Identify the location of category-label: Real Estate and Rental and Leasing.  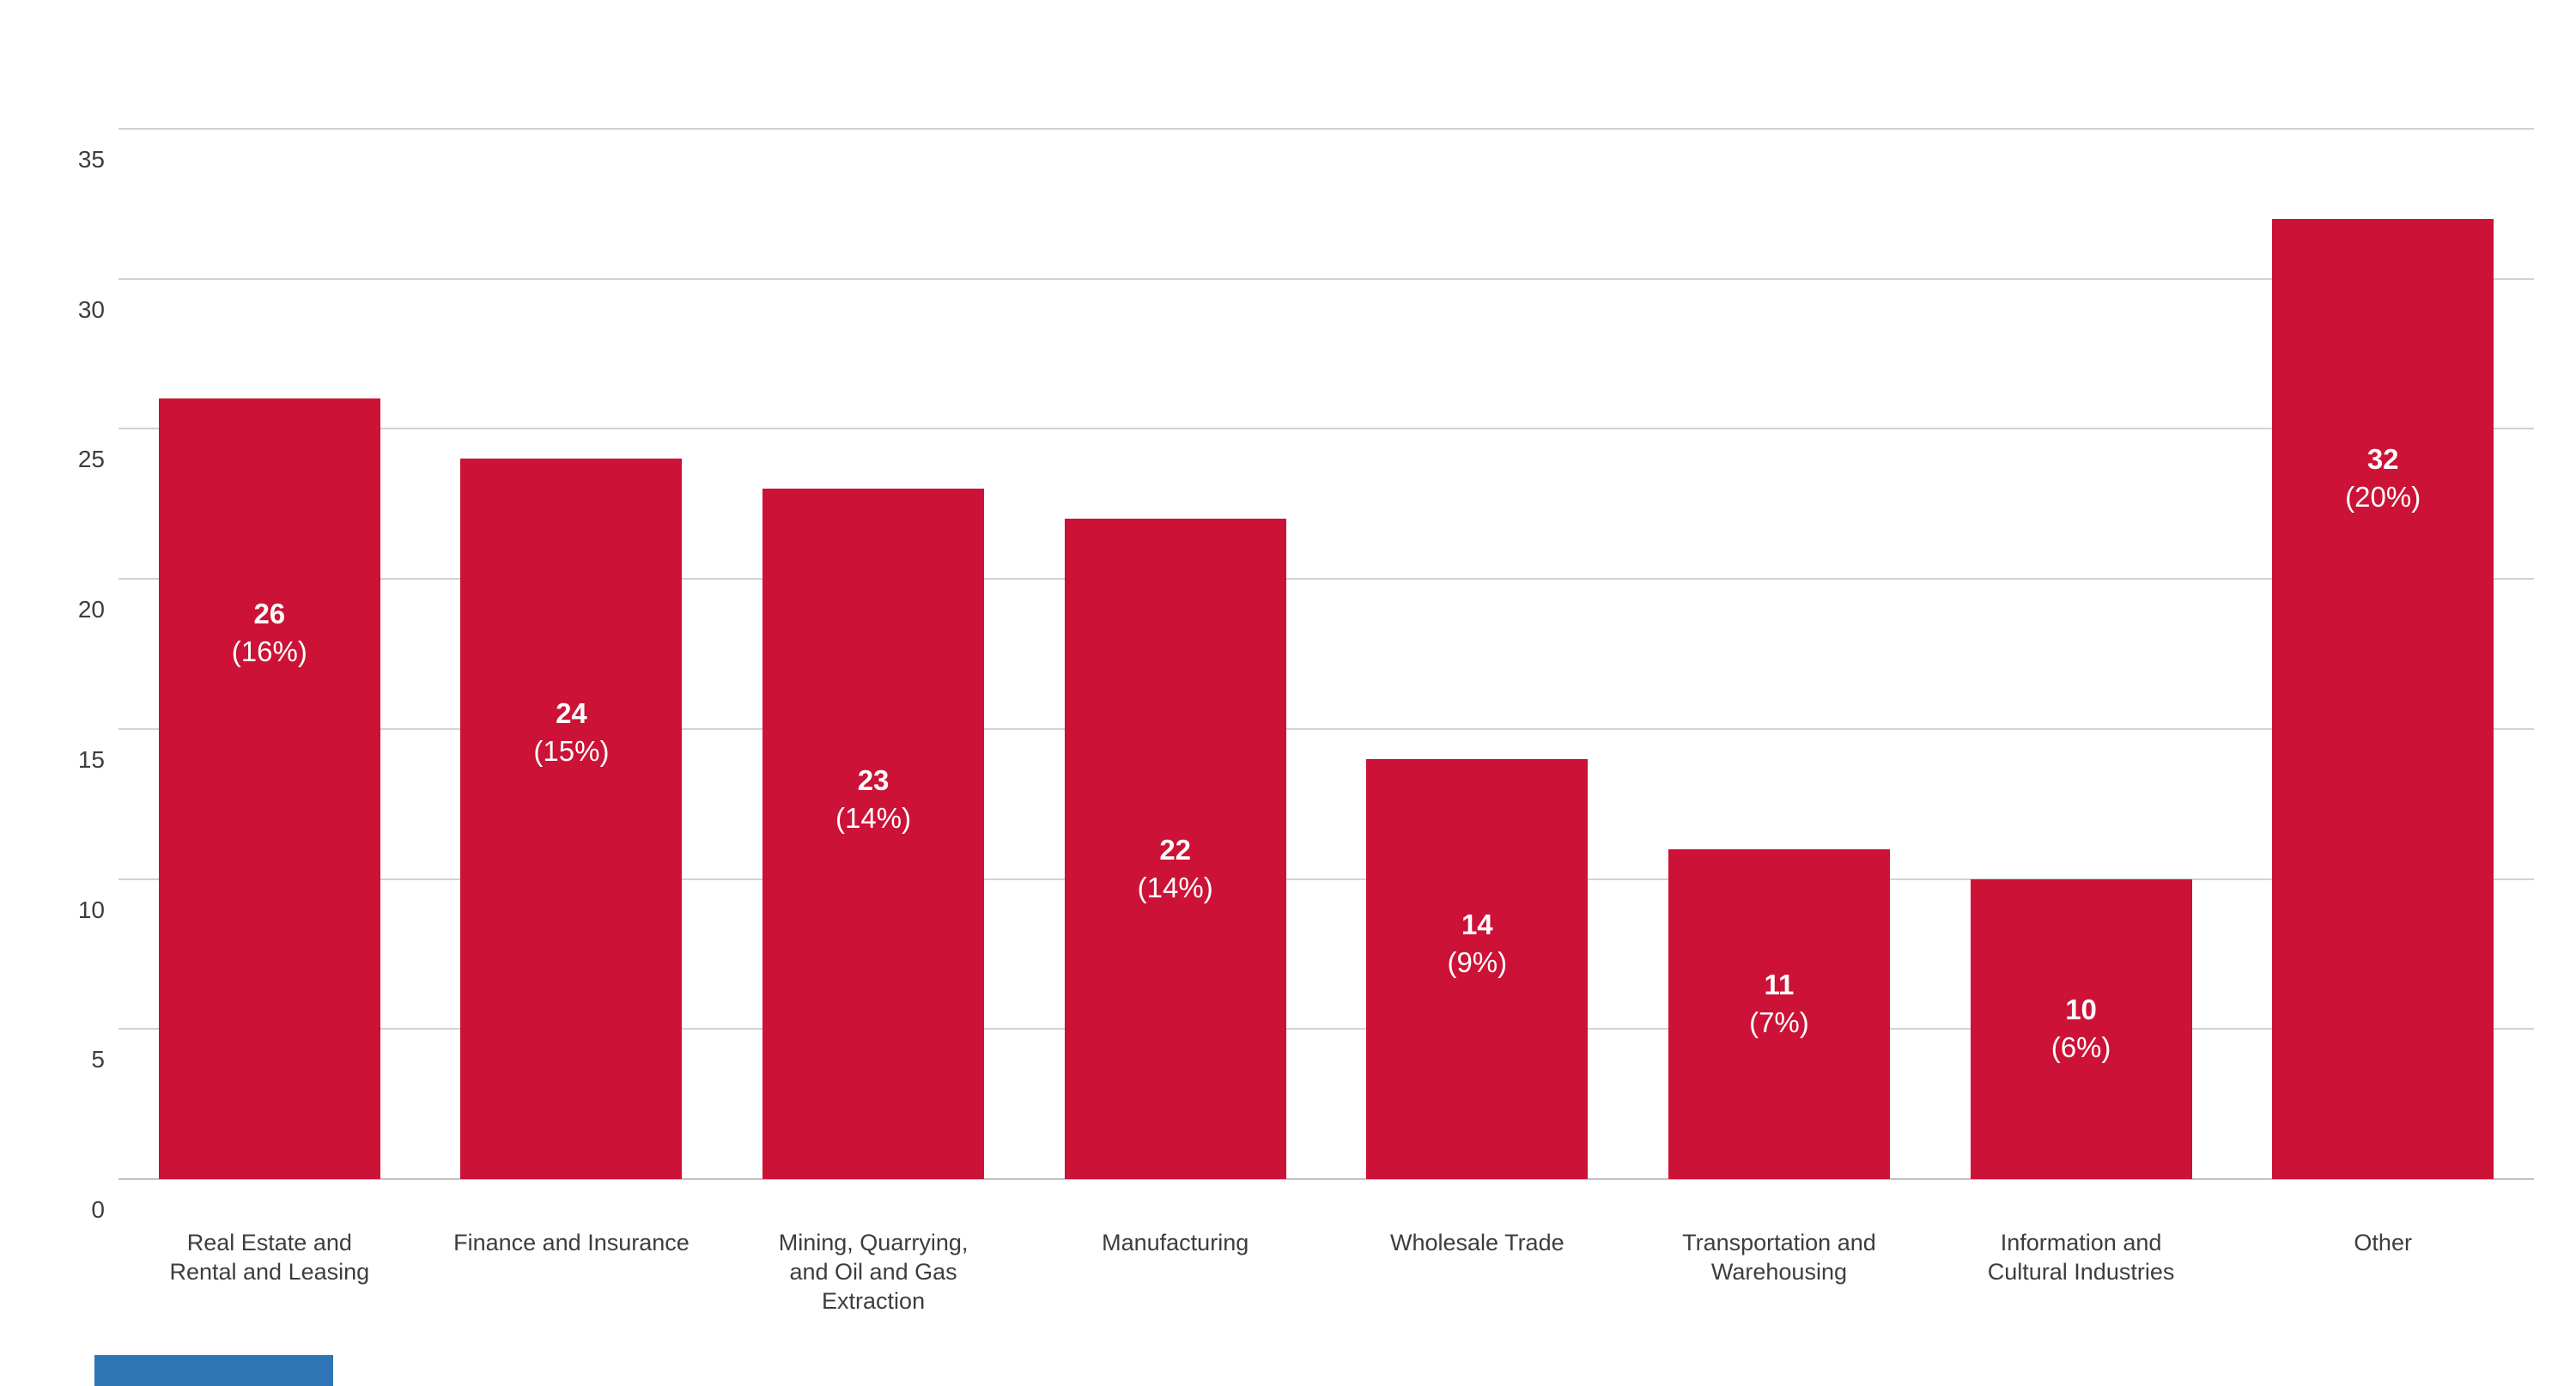
(269, 1257).